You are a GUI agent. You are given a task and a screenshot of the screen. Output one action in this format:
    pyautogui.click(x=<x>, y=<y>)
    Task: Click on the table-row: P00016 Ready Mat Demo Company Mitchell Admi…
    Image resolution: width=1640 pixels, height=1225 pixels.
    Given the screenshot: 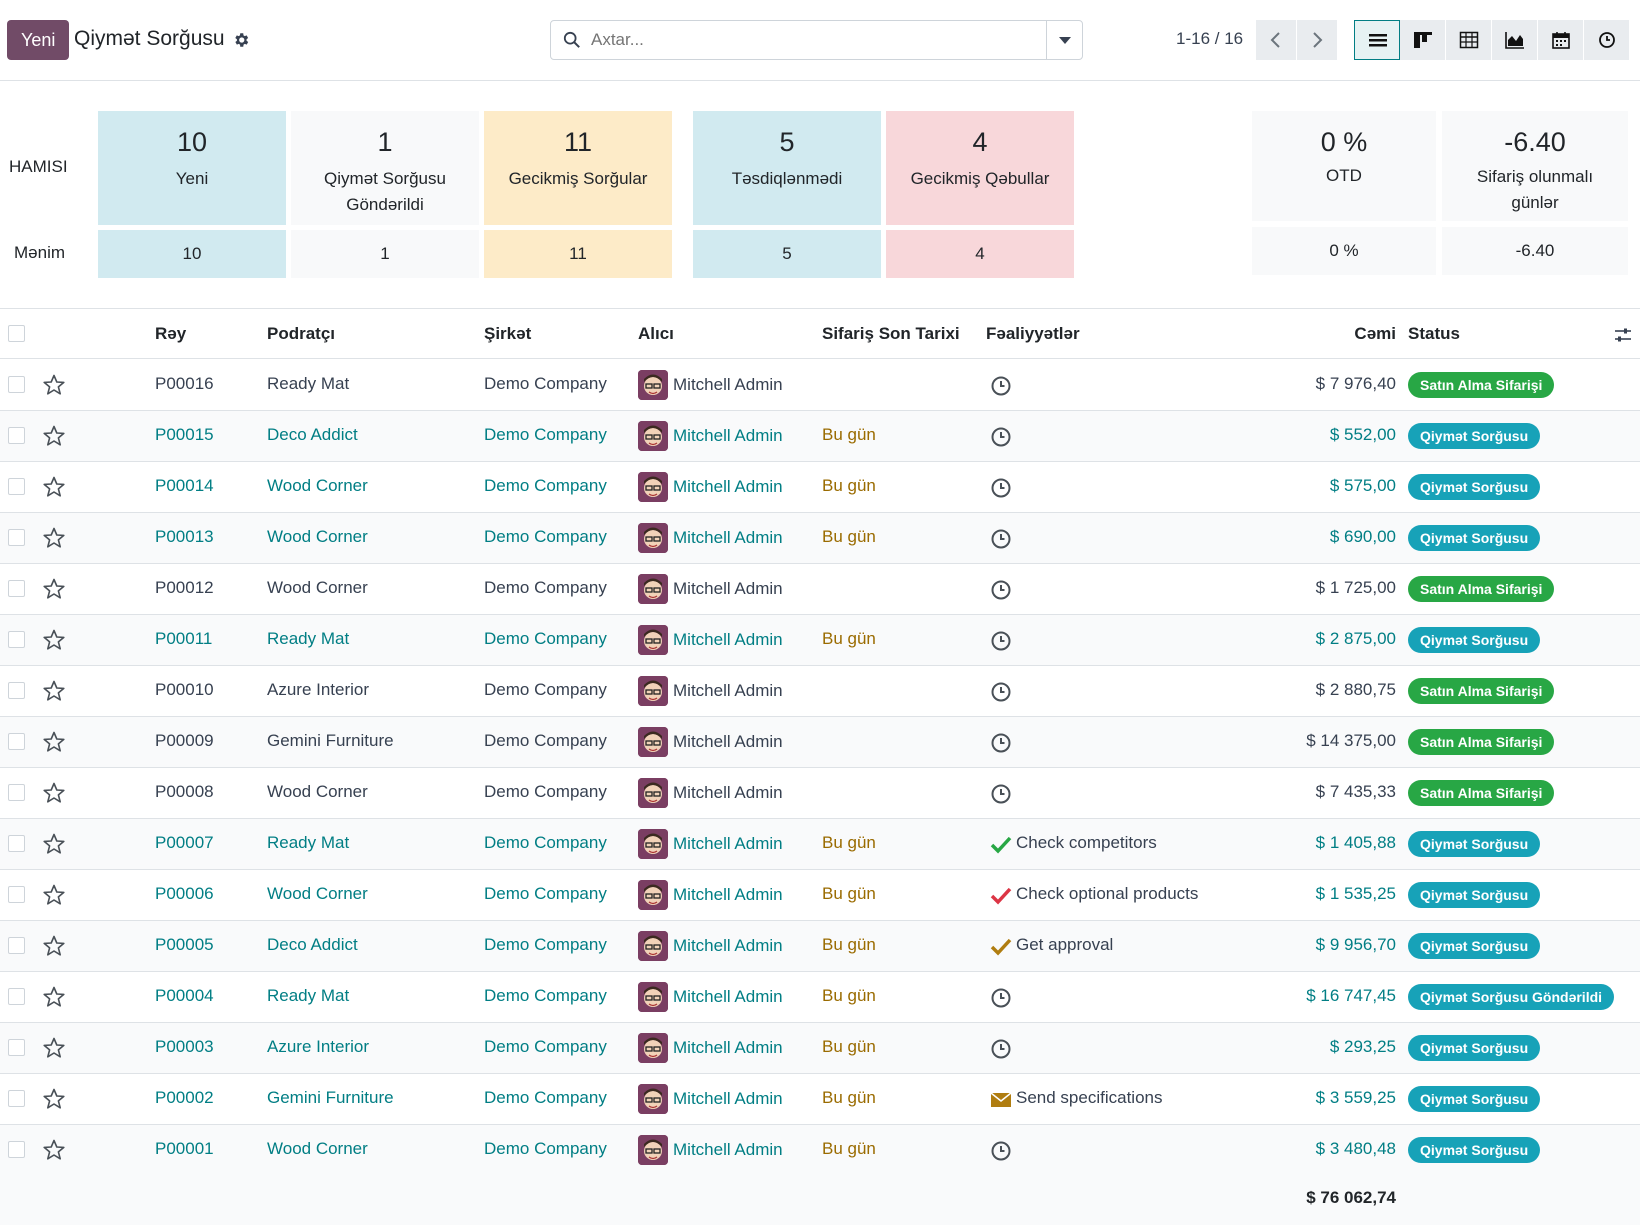 What is the action you would take?
    pyautogui.click(x=820, y=385)
    